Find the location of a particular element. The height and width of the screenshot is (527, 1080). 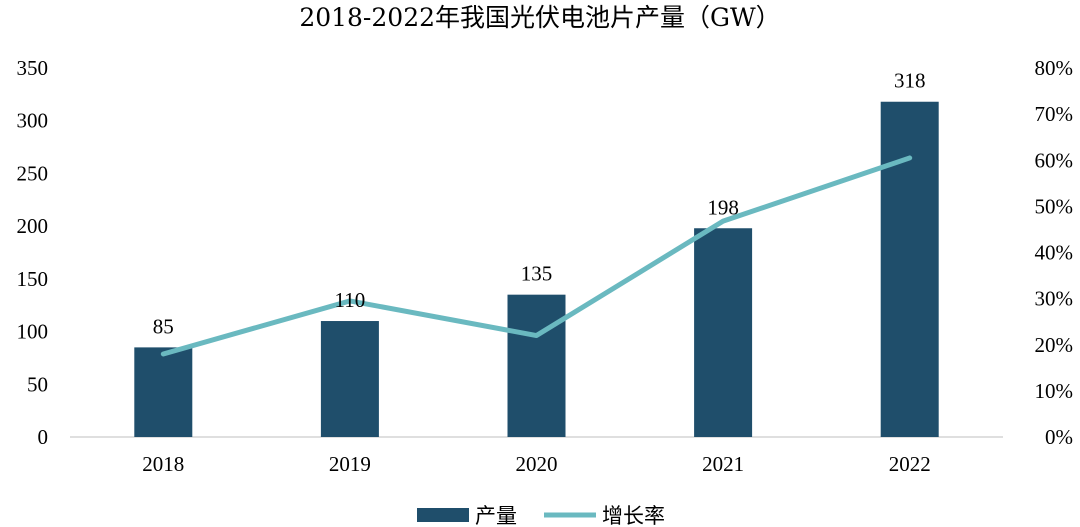

bar-data-label: 318 is located at coordinates (910, 81).